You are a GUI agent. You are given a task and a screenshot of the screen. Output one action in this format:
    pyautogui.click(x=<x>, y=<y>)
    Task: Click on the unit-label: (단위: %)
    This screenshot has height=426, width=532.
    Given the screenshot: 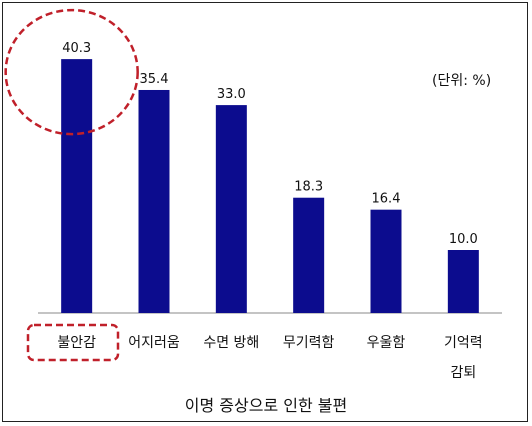 What is the action you would take?
    pyautogui.click(x=462, y=81)
    